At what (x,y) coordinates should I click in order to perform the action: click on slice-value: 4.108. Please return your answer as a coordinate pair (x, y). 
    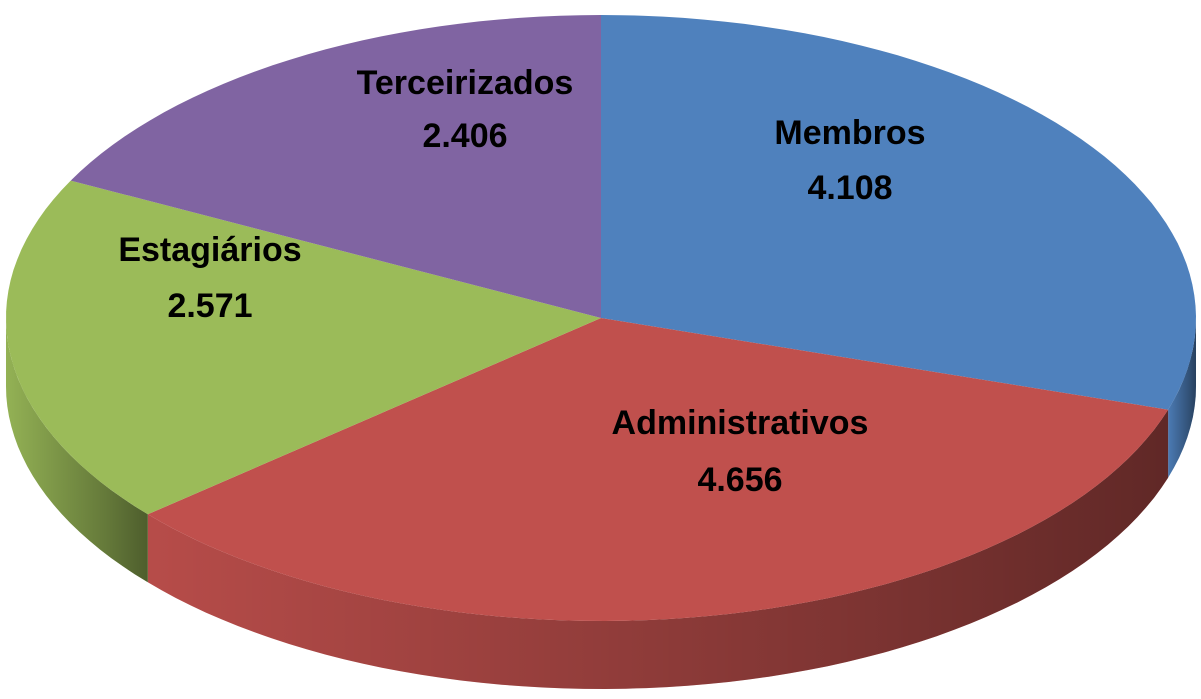
    Looking at the image, I should click on (849, 188).